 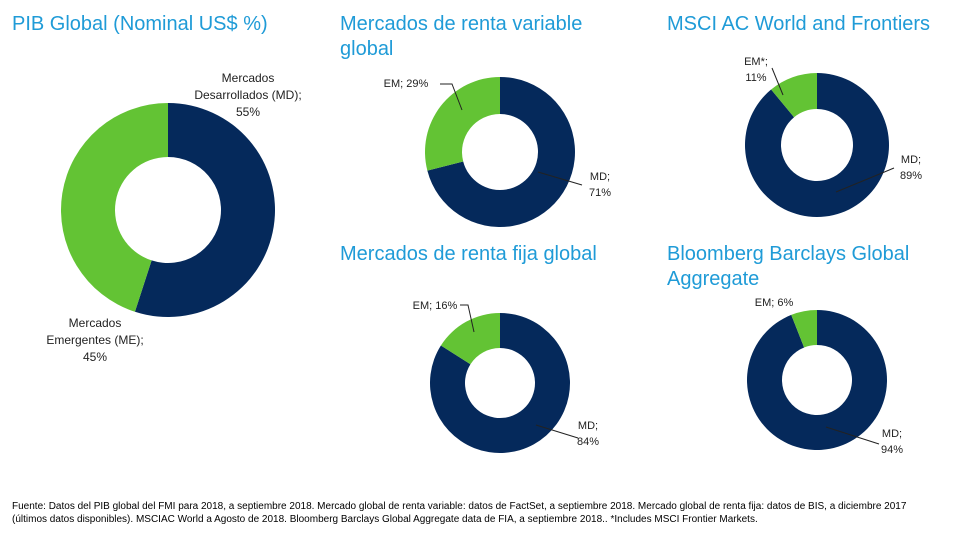 I want to click on slice-label-line: EM; 6%, so click(x=774, y=303).